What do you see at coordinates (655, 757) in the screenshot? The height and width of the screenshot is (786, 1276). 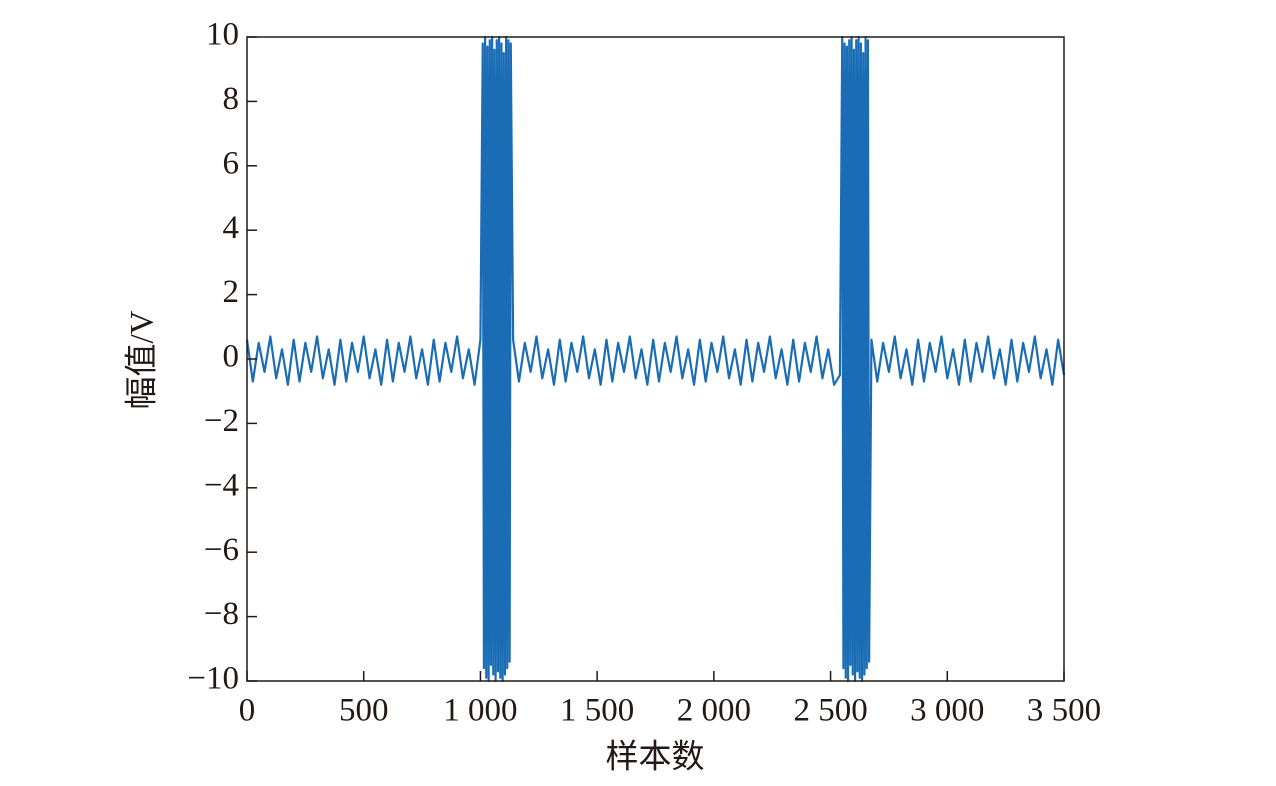 I see `x-axis-label: 样本数` at bounding box center [655, 757].